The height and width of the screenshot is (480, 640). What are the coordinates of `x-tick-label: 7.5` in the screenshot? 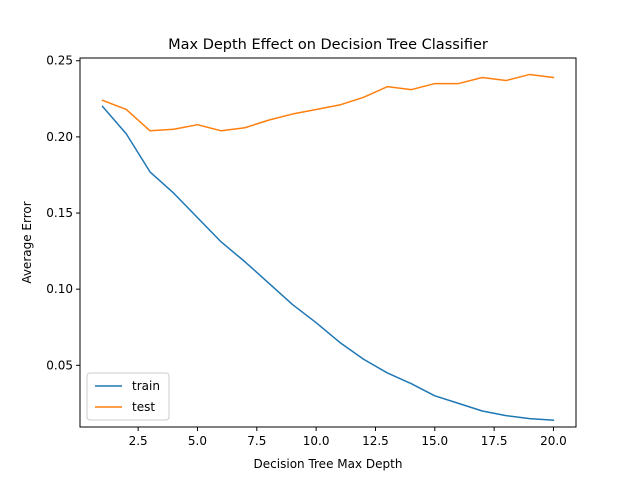 It's located at (256, 441).